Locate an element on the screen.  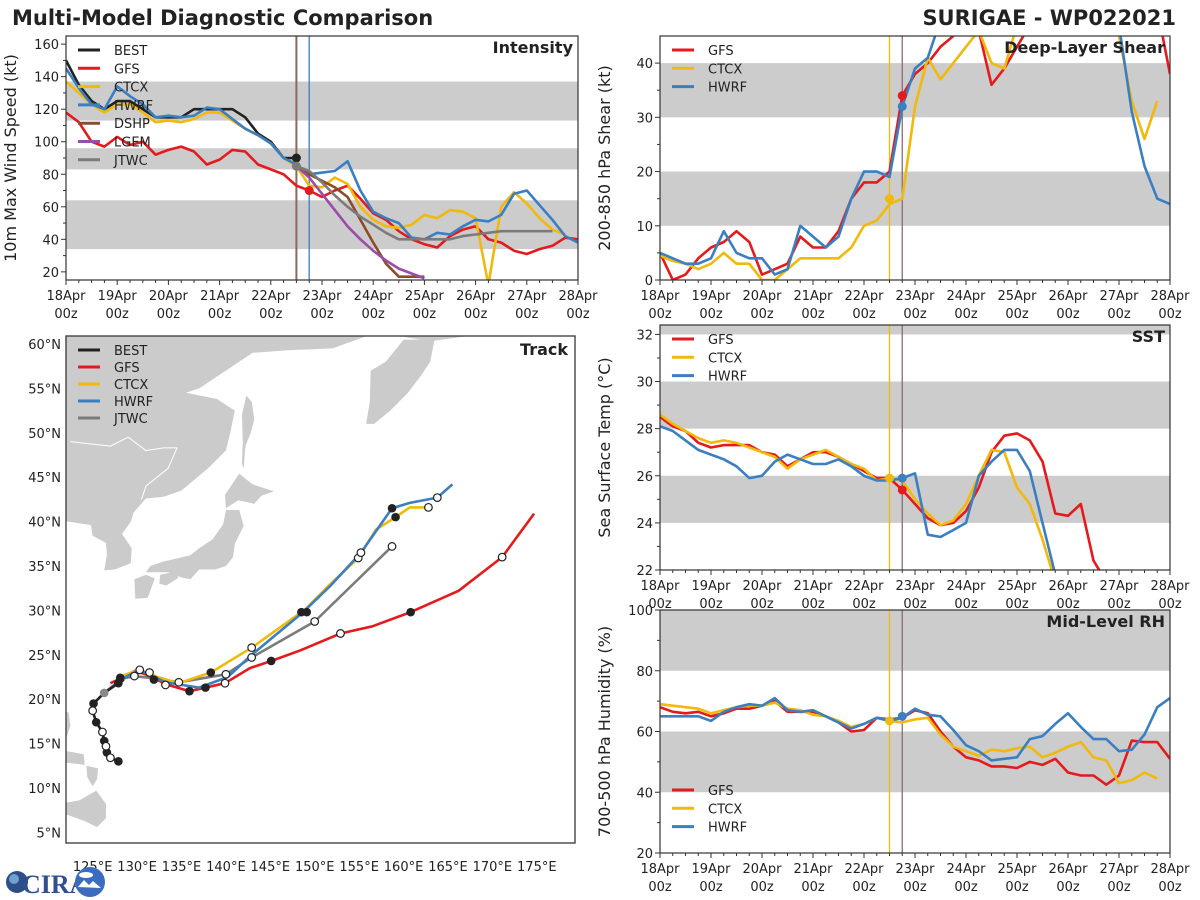
storm-id-title: SURIGAE - WP022021 is located at coordinates (1049, 18).